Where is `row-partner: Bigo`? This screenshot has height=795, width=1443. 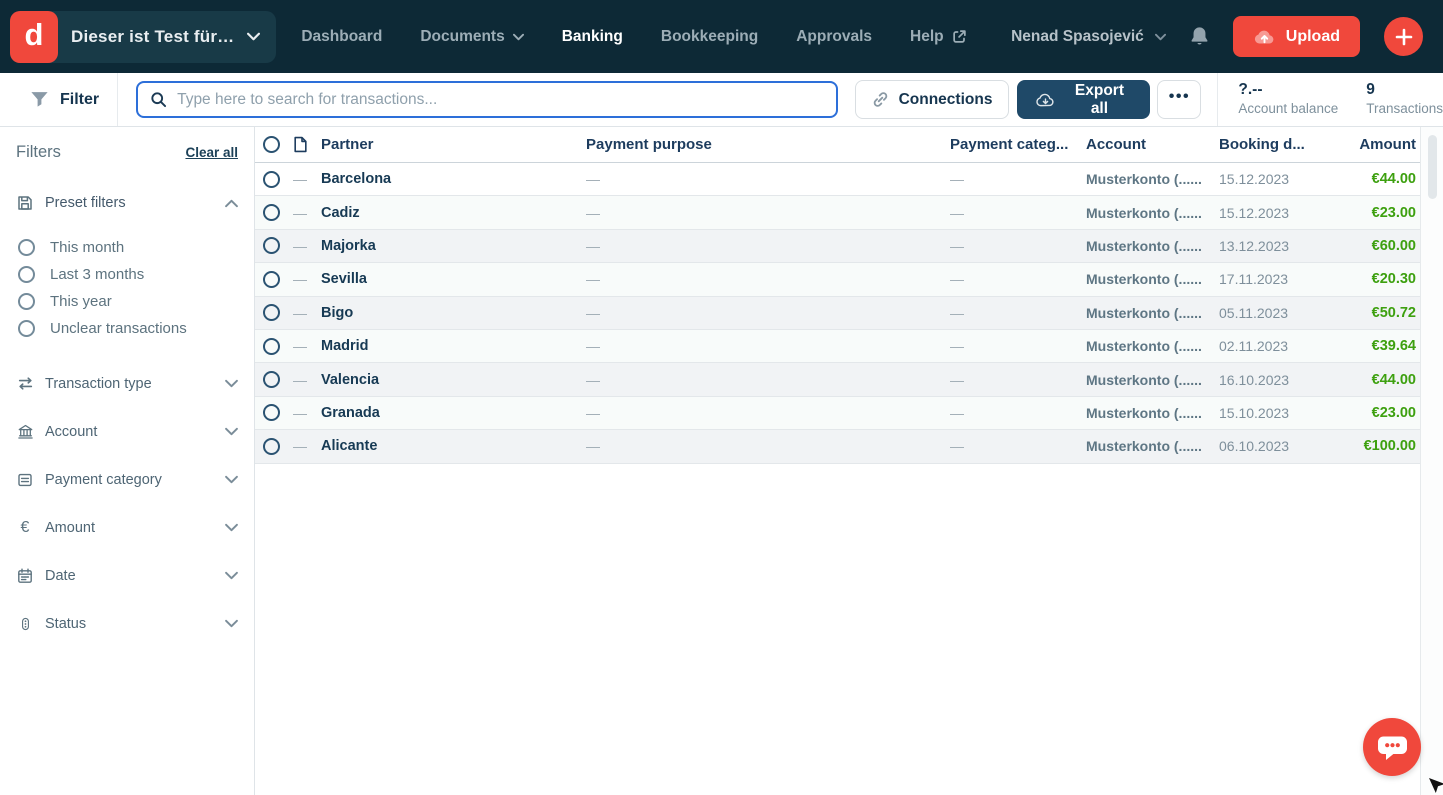 row-partner: Bigo is located at coordinates (337, 312).